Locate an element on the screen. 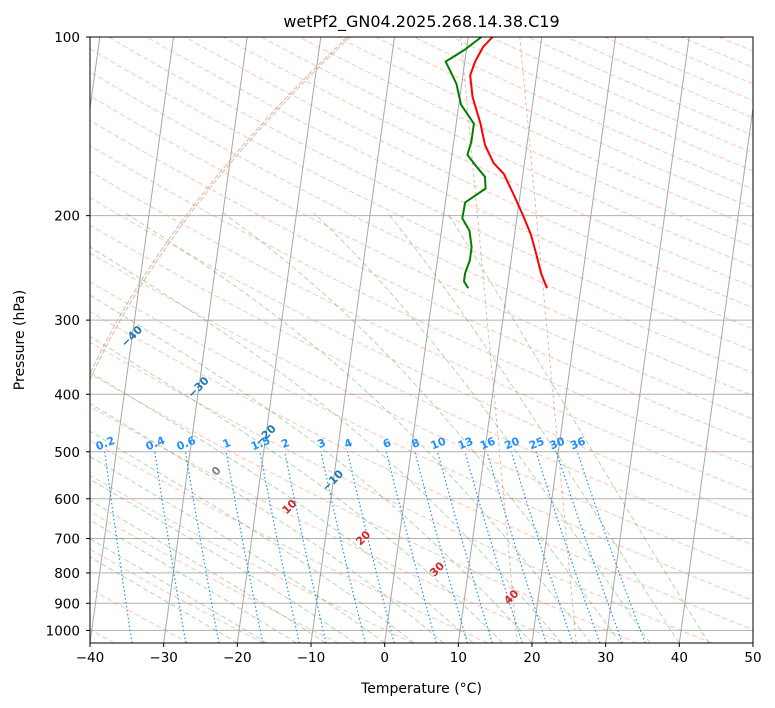 Image resolution: width=775 pixels, height=708 pixels. y-axis-label: Pressure (hPa) is located at coordinates (20, 340).